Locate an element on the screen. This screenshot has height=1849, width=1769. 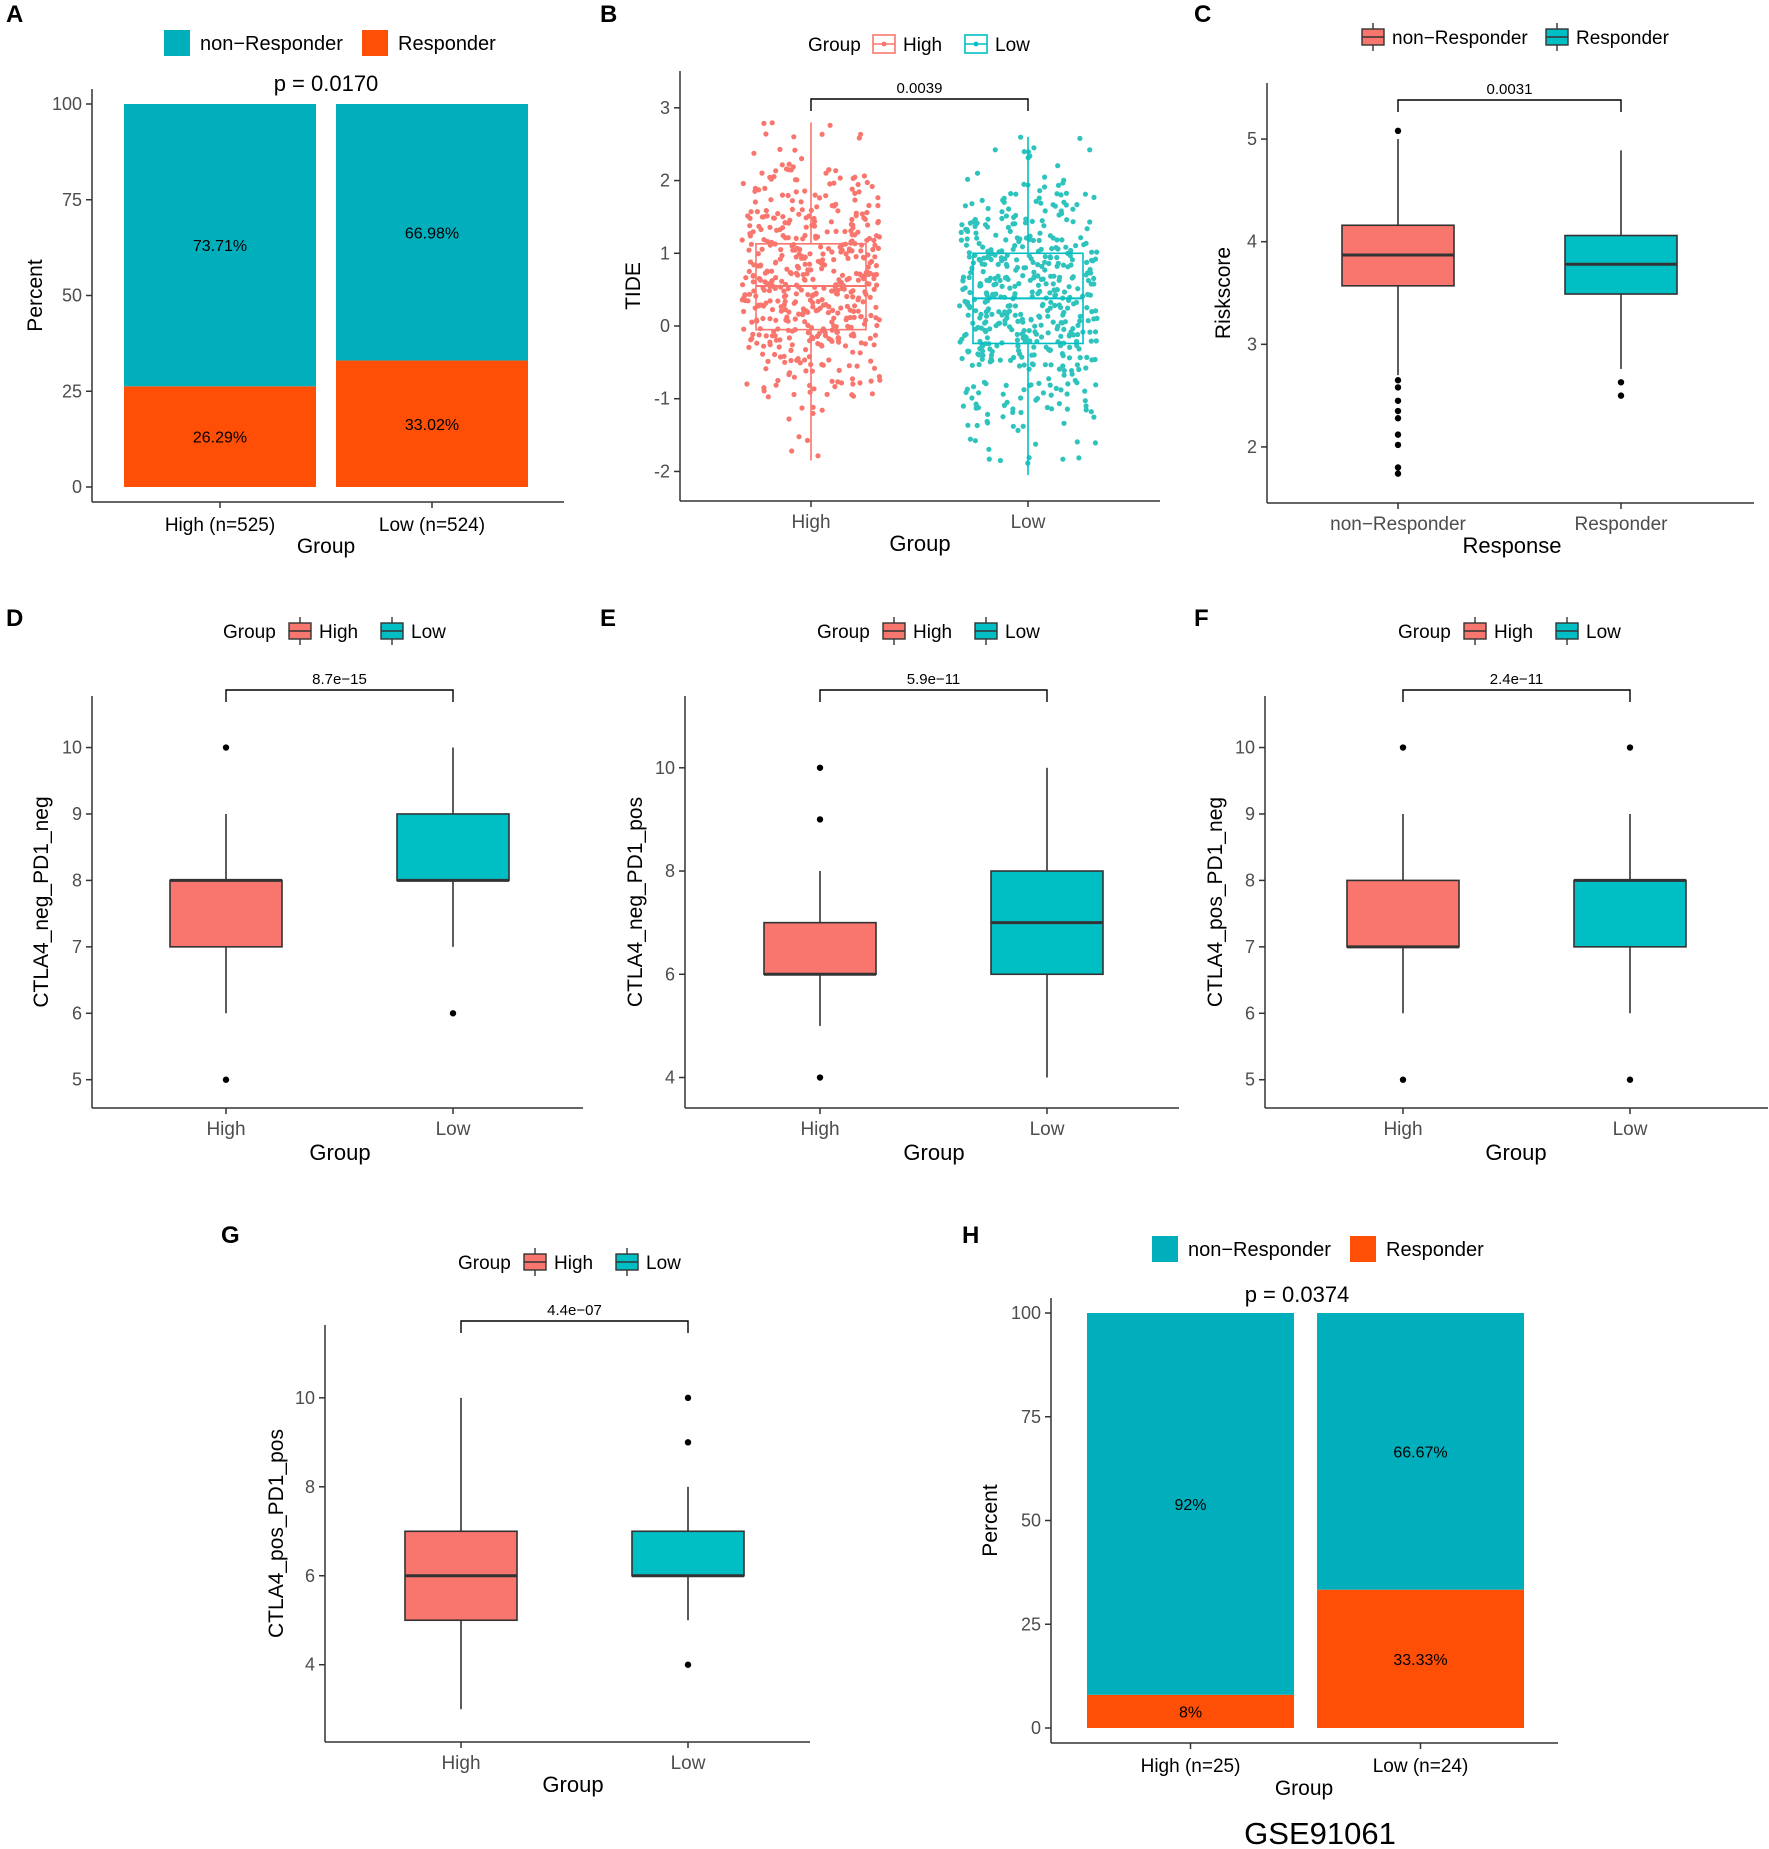
p-value-label: 5.9e−11 is located at coordinates (934, 679).